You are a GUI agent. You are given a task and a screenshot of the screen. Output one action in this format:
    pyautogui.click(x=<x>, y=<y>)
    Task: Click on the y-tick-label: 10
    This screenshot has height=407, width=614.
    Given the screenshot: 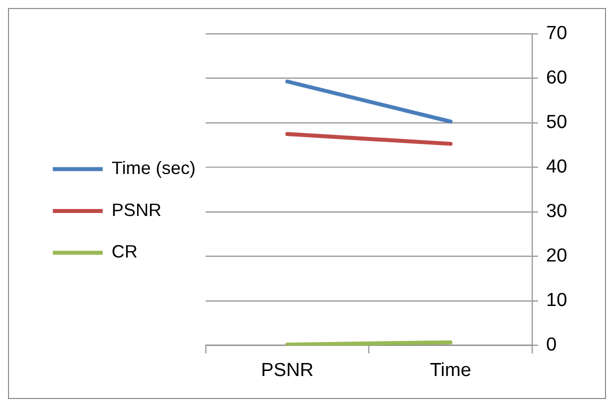 What is the action you would take?
    pyautogui.click(x=557, y=301)
    